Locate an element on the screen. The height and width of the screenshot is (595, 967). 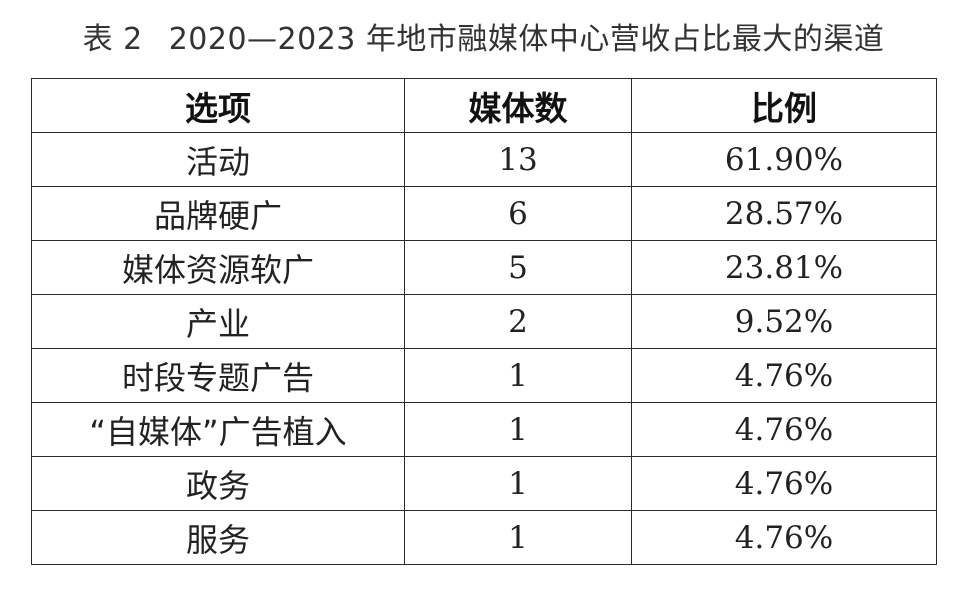
table-row: 媒体资源软广 5 23.81% is located at coordinates (484, 267).